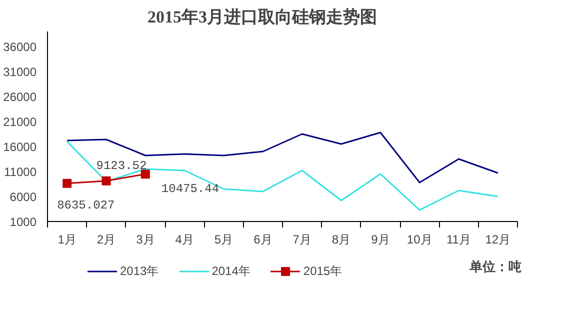 The height and width of the screenshot is (329, 562). I want to click on line-series, so click(282, 158).